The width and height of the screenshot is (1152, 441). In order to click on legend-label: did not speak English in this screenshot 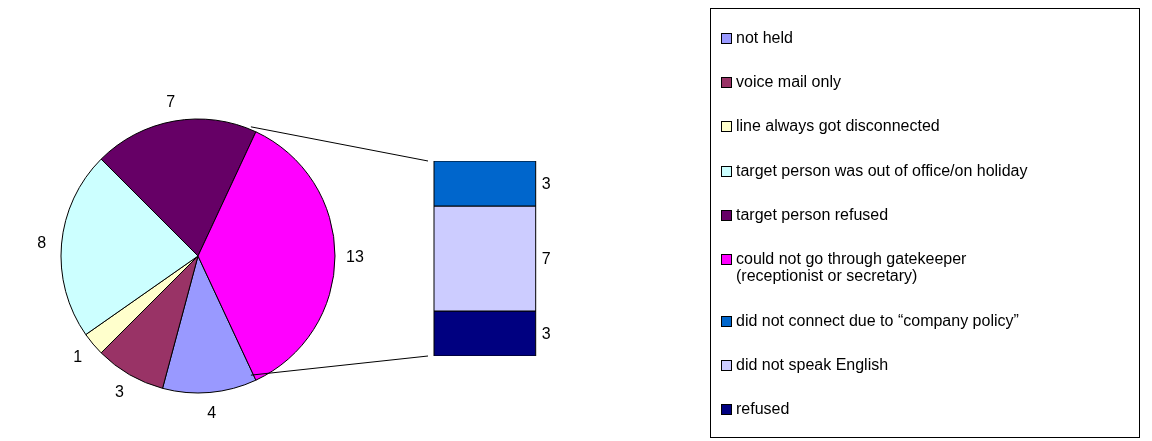, I will do `click(813, 364)`.